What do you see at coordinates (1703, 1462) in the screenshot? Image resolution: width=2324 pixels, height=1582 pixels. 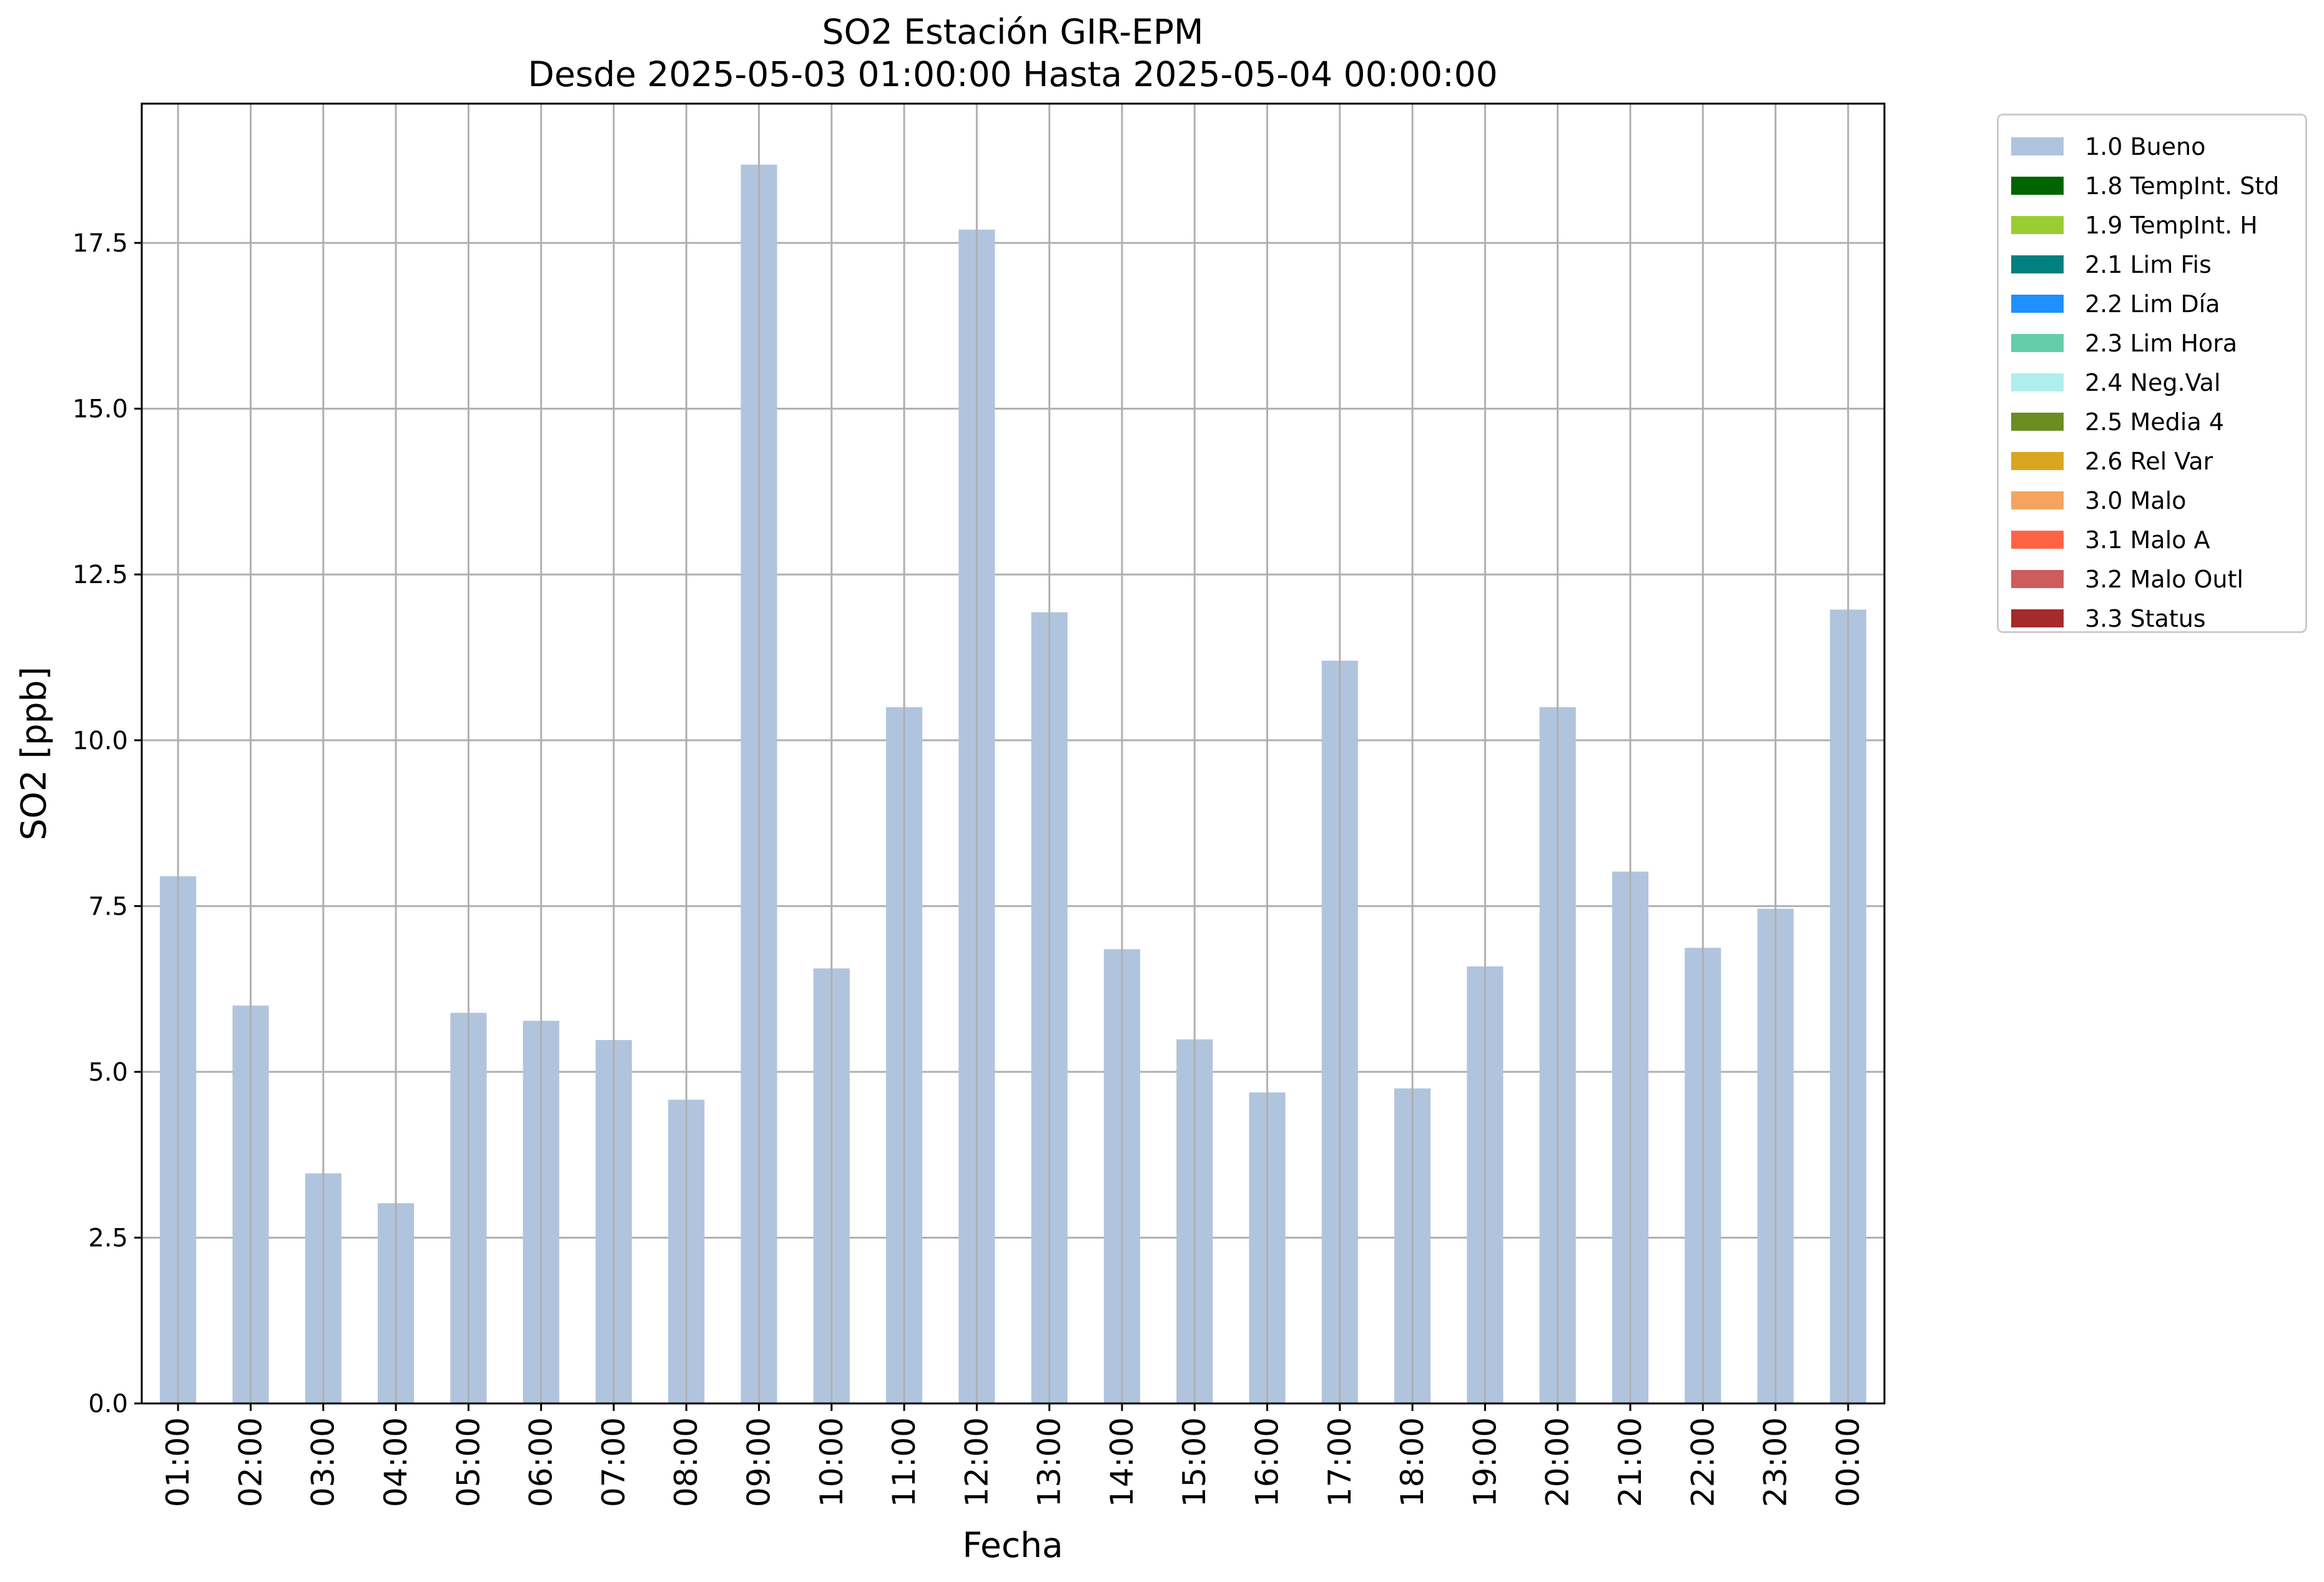 I see `x-tick-label: 22:00` at bounding box center [1703, 1462].